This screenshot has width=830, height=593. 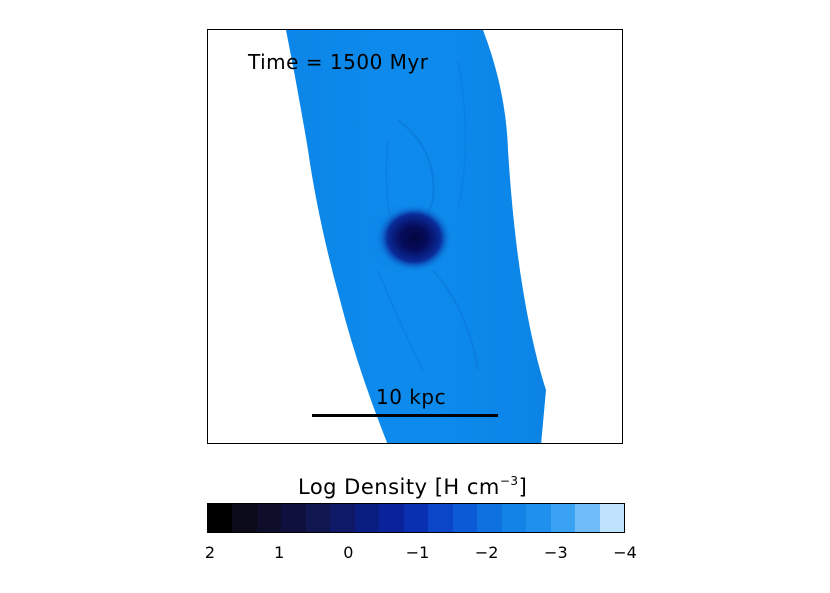 I want to click on dense-core, so click(x=414, y=238).